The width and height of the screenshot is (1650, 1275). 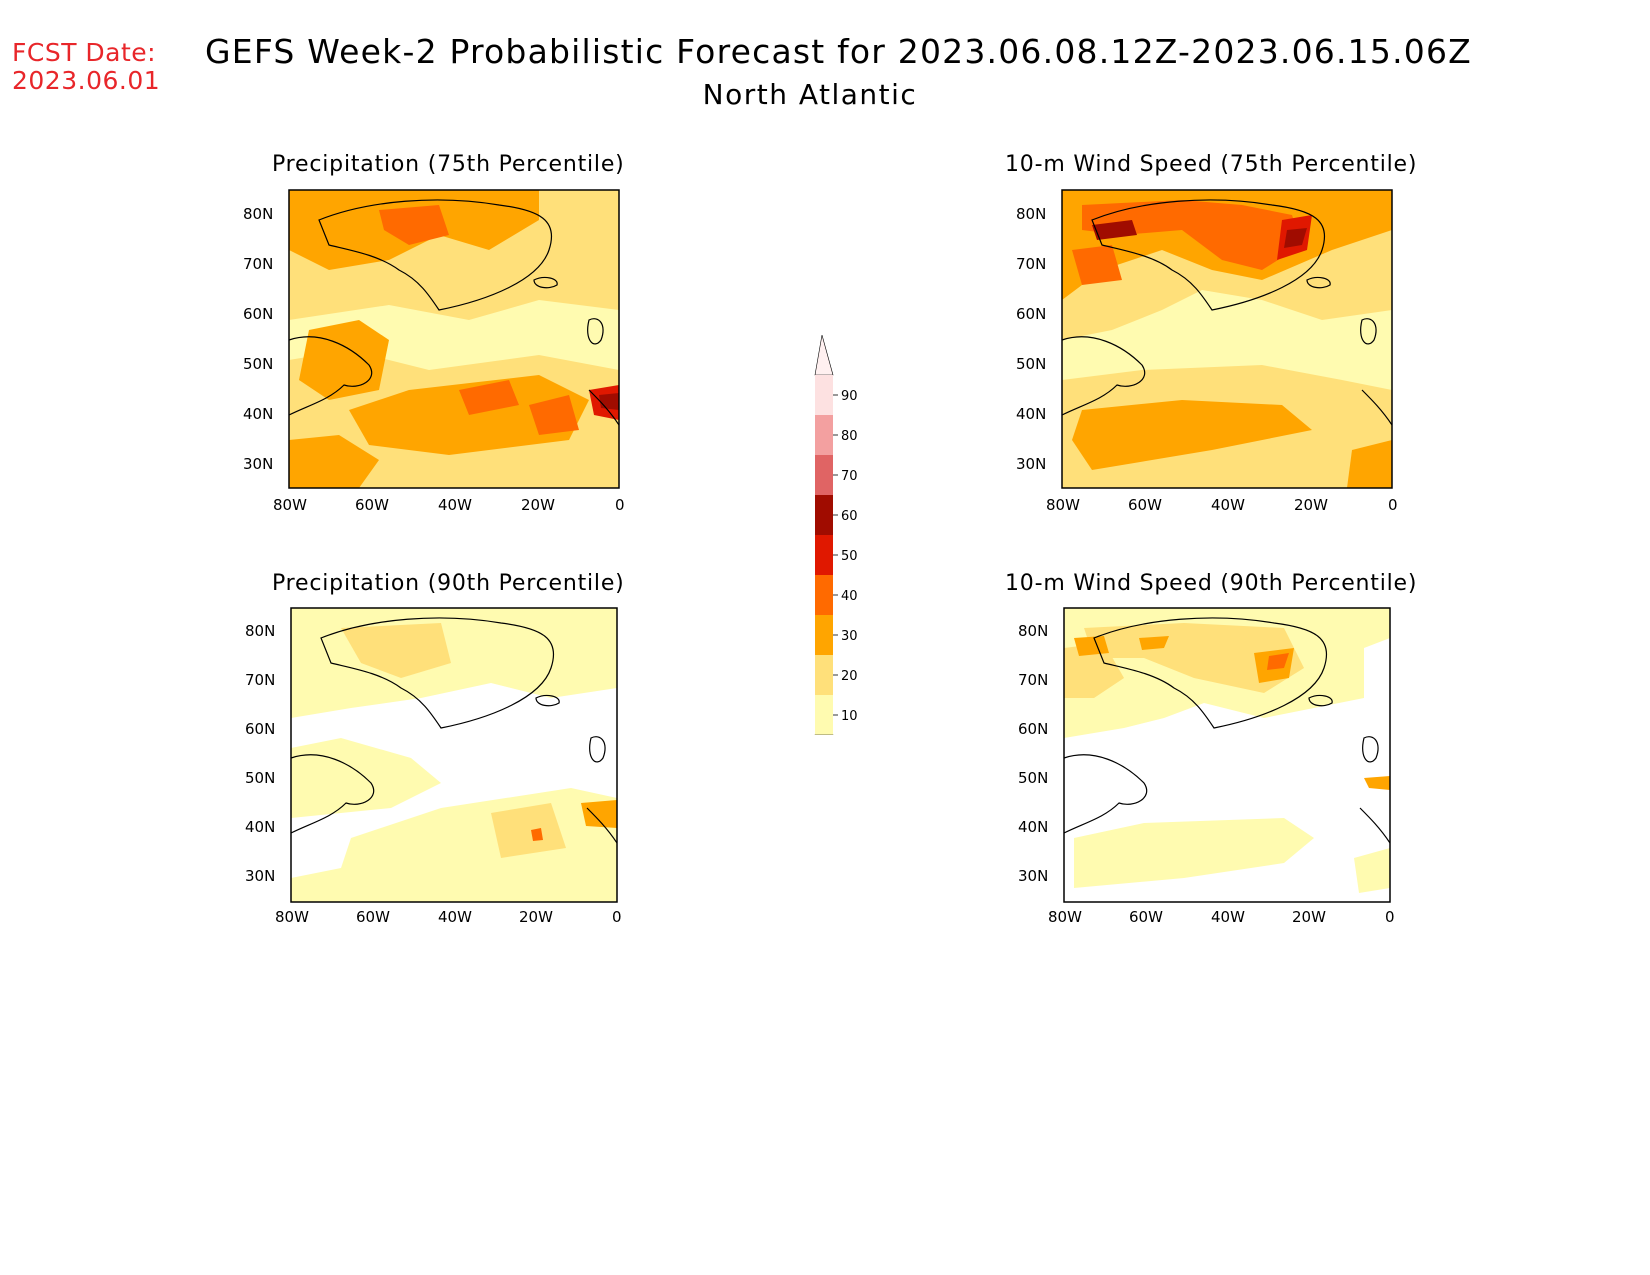 What do you see at coordinates (849, 436) in the screenshot?
I see `colorbar-label: 80` at bounding box center [849, 436].